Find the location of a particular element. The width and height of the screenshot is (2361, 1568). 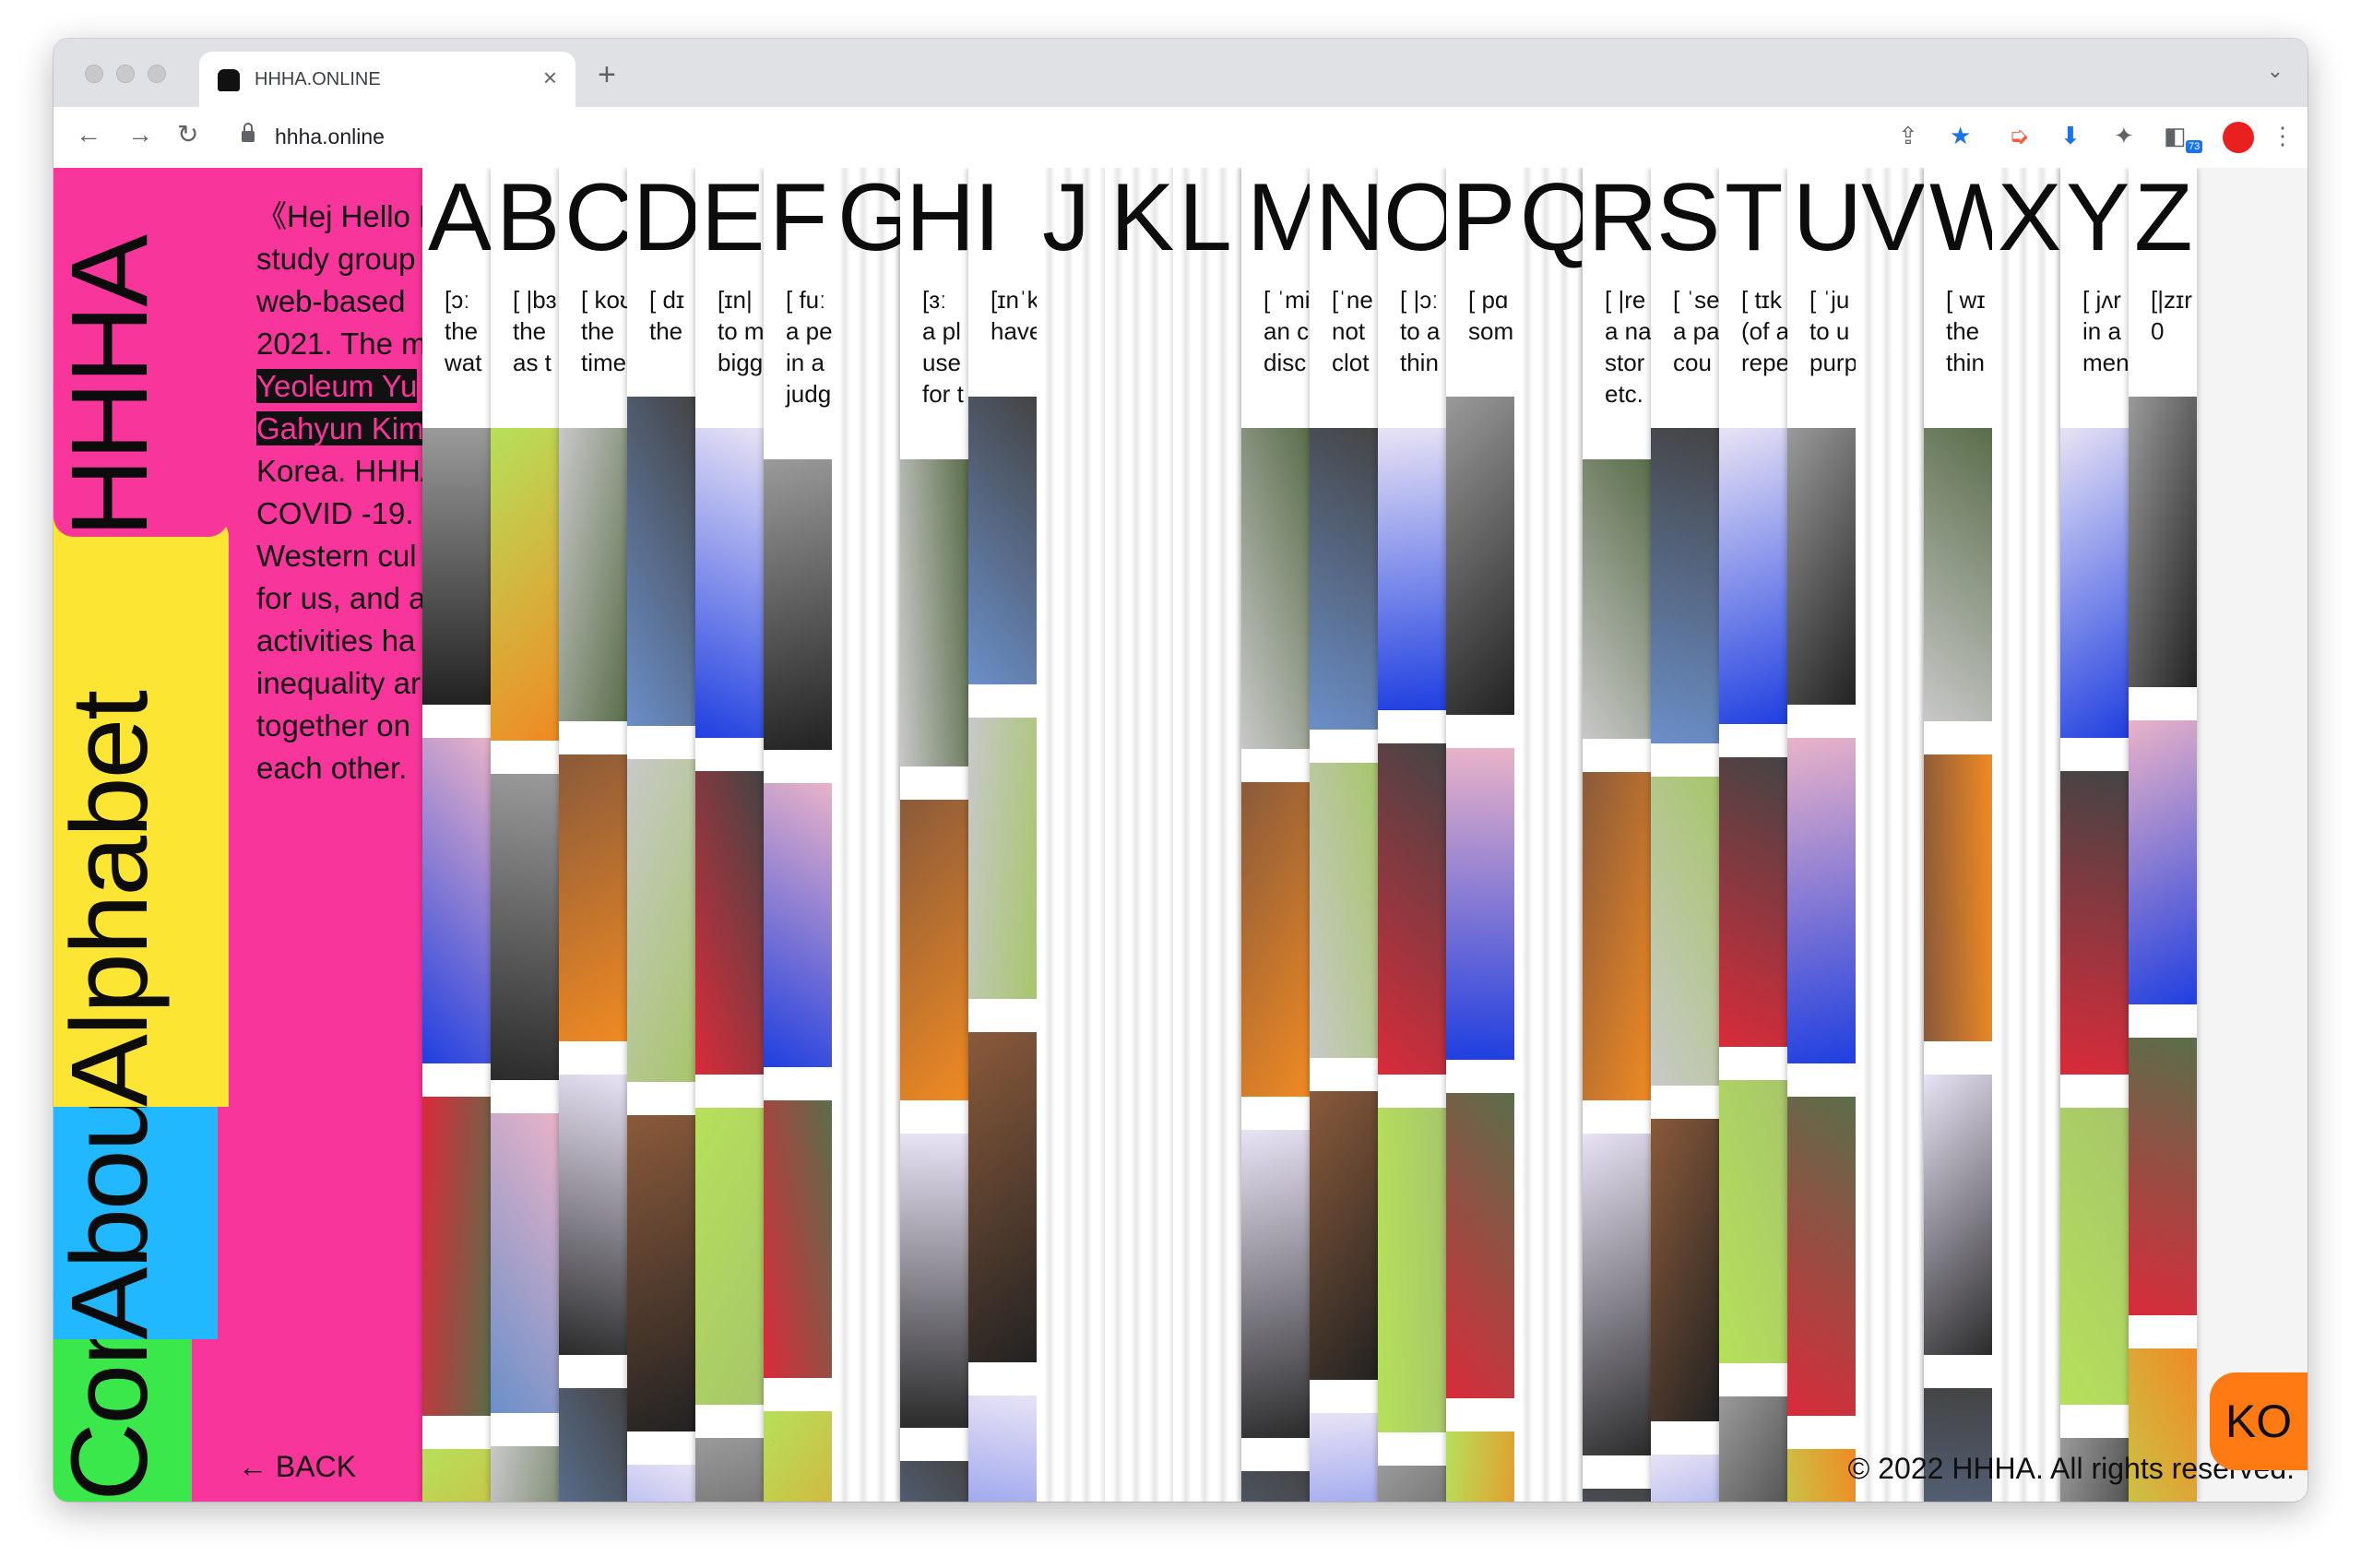

tab-alphabet: Alphabet is located at coordinates (141, 812).